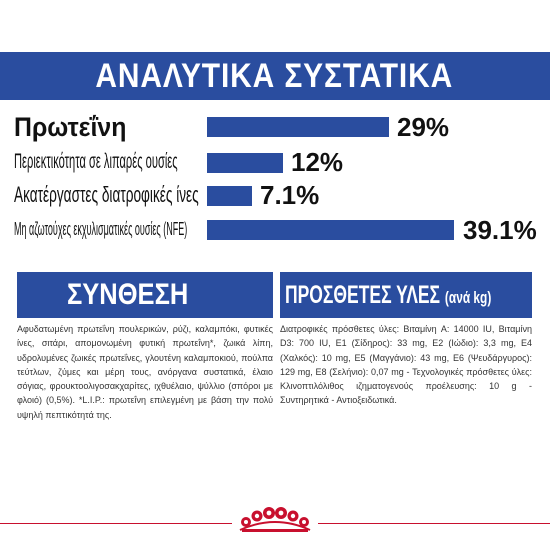  Describe the element at coordinates (96, 161) in the screenshot. I see `analysis-label: Περιεκτικότητα σε λιπαρές ουσίες` at that location.